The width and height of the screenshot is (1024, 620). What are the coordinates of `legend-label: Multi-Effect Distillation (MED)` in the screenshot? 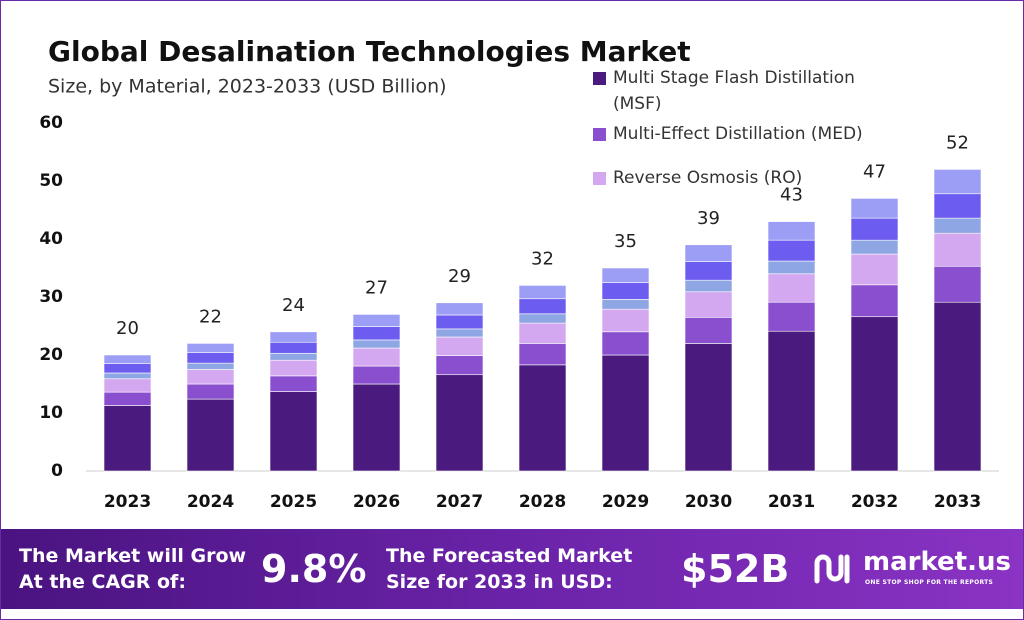 It's located at (738, 134).